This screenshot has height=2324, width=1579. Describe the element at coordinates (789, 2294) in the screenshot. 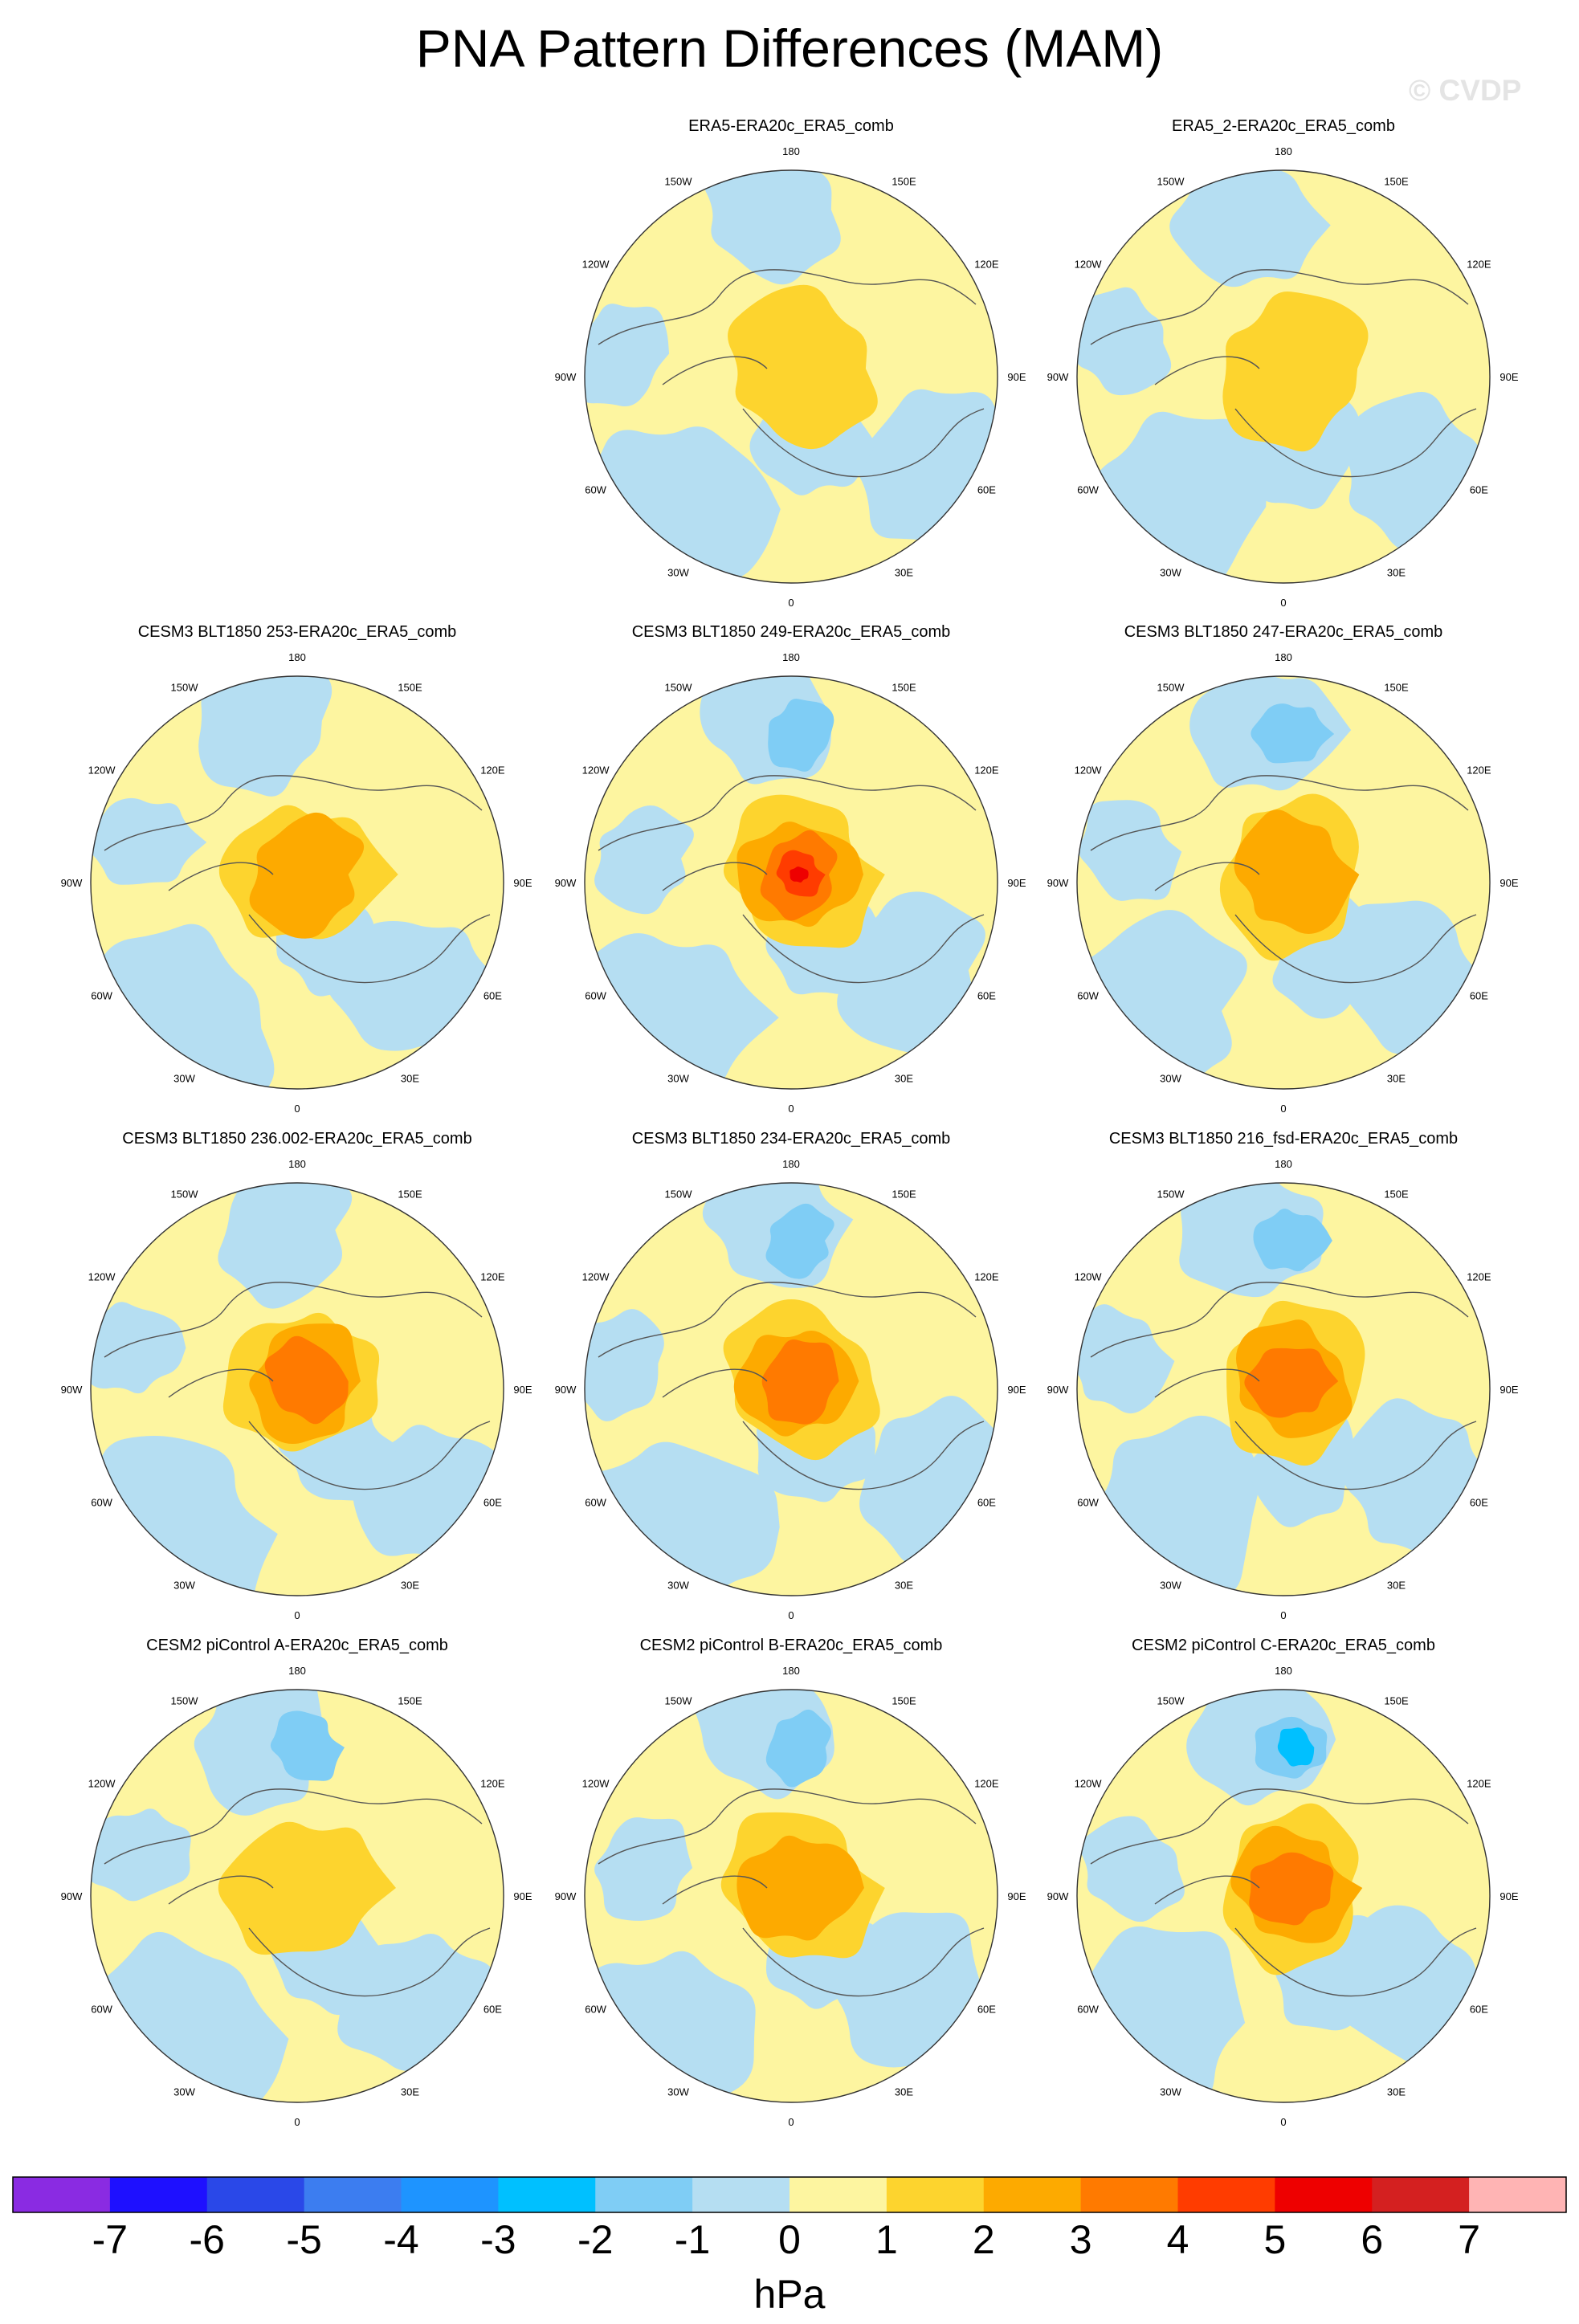

I see `colorbar-unit-label: hPa` at that location.